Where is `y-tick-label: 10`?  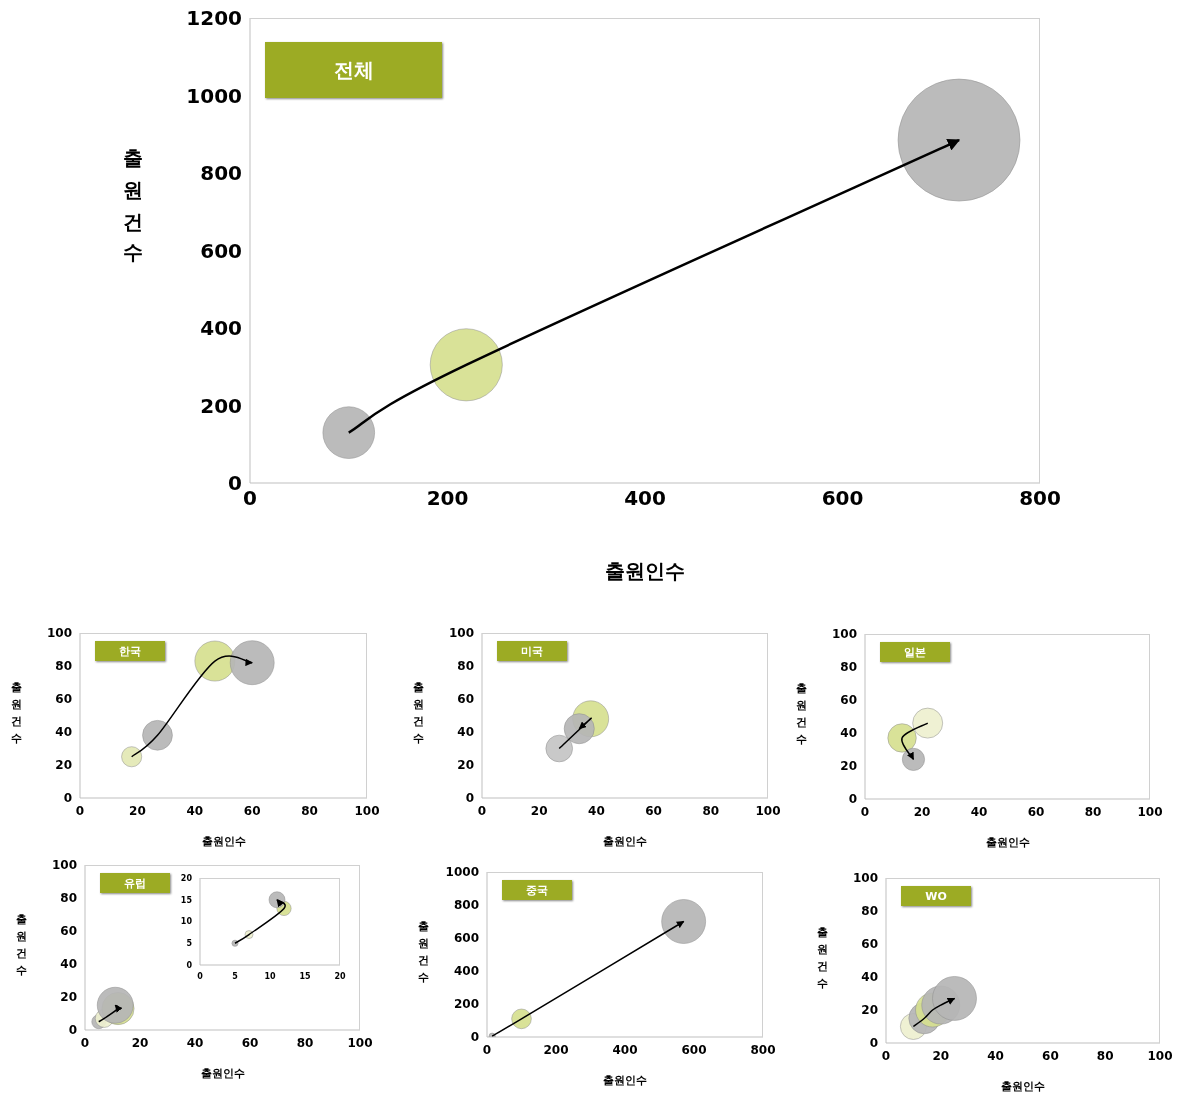
y-tick-label: 10 is located at coordinates (186, 922).